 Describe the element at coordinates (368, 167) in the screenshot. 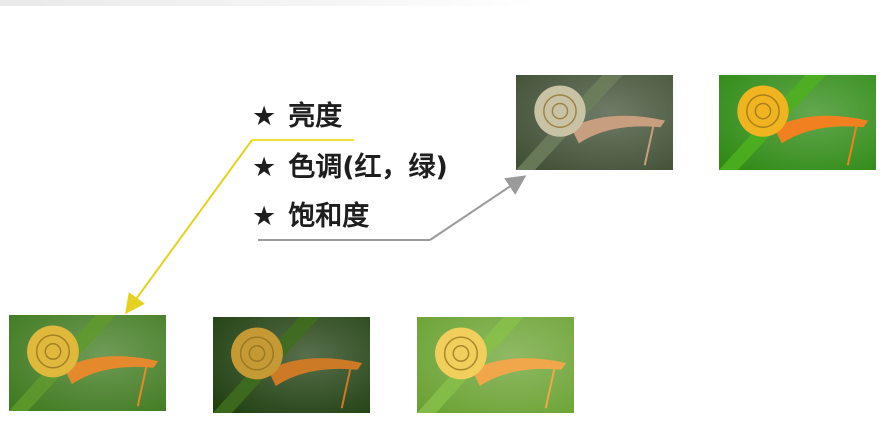

I see `bullet-label: 色调(红，绿)` at that location.